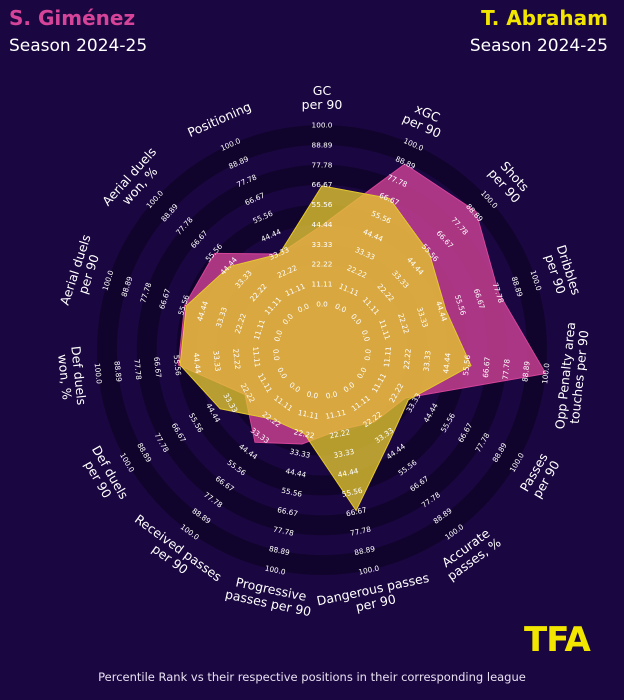 The image size is (624, 700). I want to click on metric-label: GC per 90, so click(322, 97).